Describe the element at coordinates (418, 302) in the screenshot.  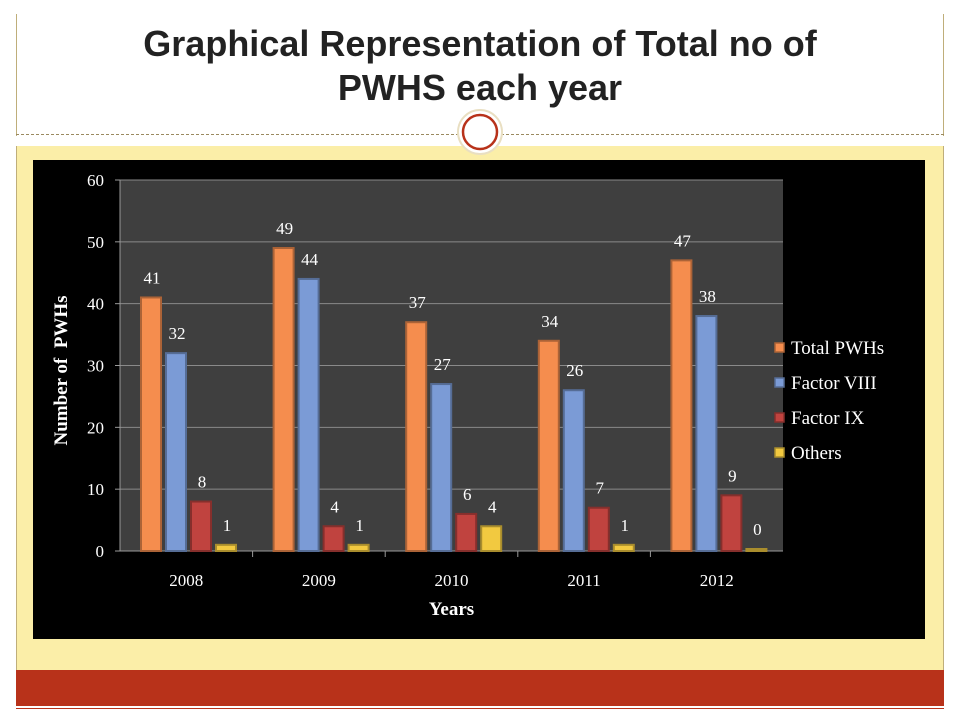
I see `data-label: 37` at that location.